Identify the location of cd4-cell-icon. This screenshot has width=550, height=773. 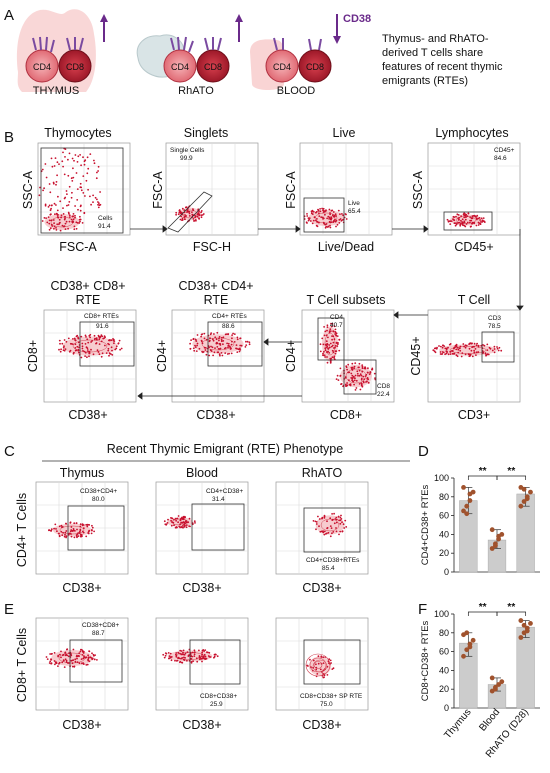
(180, 66).